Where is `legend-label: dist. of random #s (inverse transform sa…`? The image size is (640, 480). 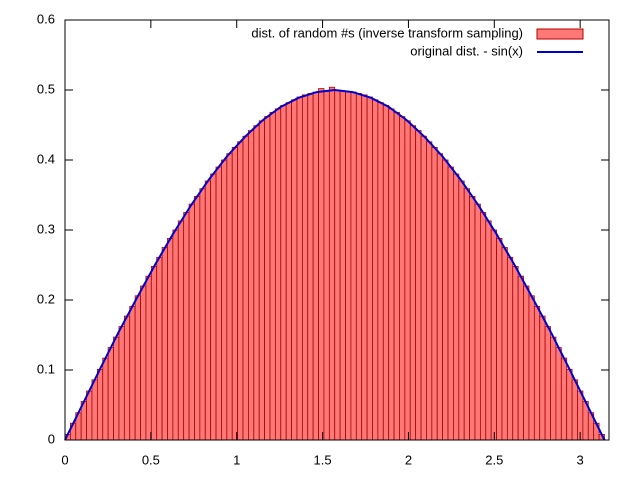
legend-label: dist. of random #s (inverse transform sa… is located at coordinates (387, 32).